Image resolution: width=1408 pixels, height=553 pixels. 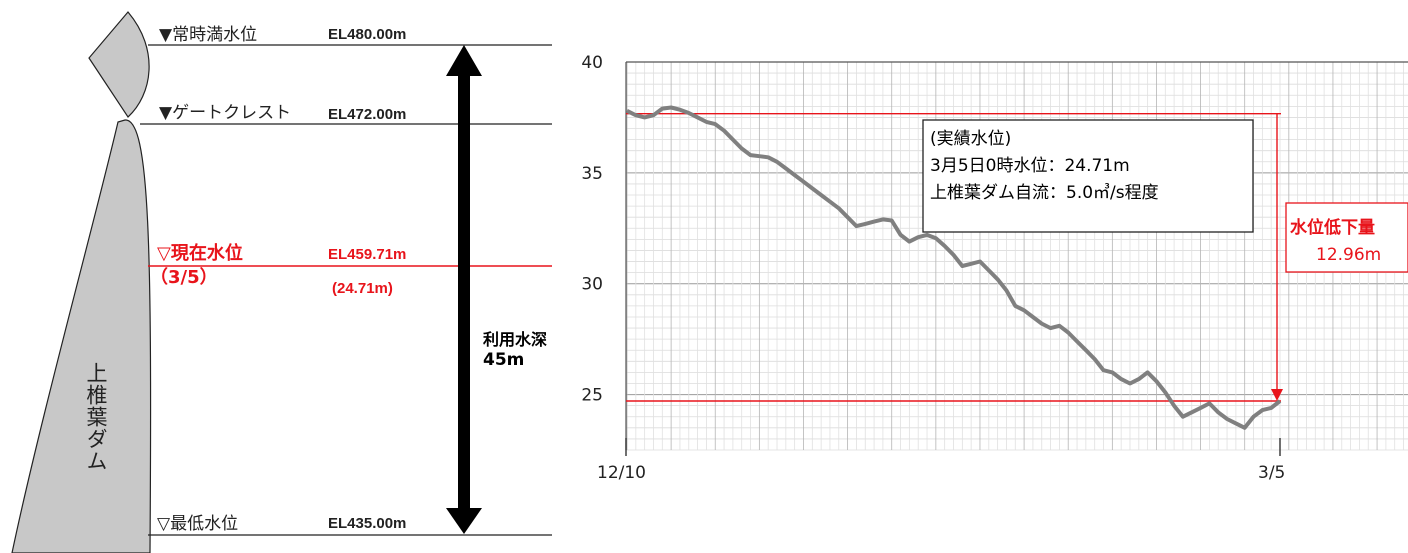 I want to click on radial-gate, so click(x=119, y=64).